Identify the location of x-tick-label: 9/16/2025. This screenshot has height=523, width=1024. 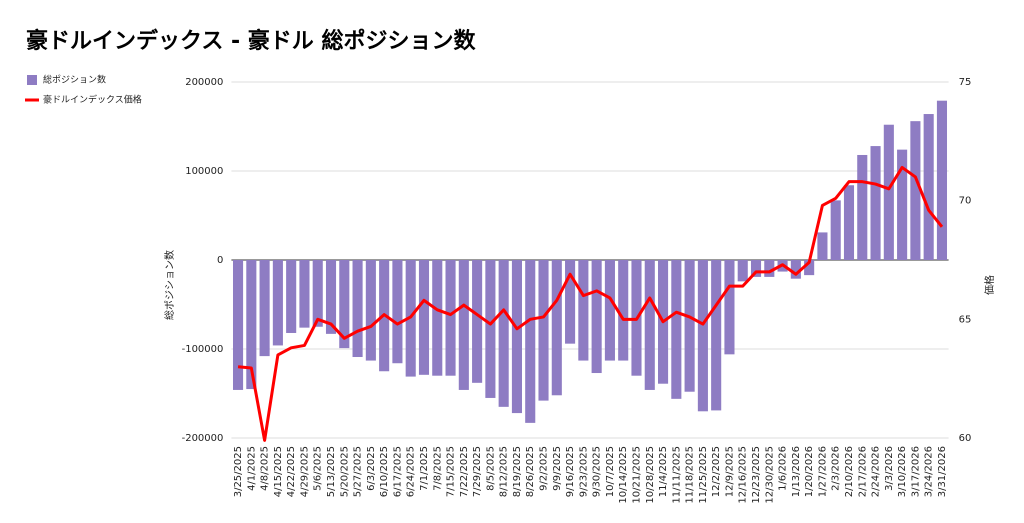
(570, 471).